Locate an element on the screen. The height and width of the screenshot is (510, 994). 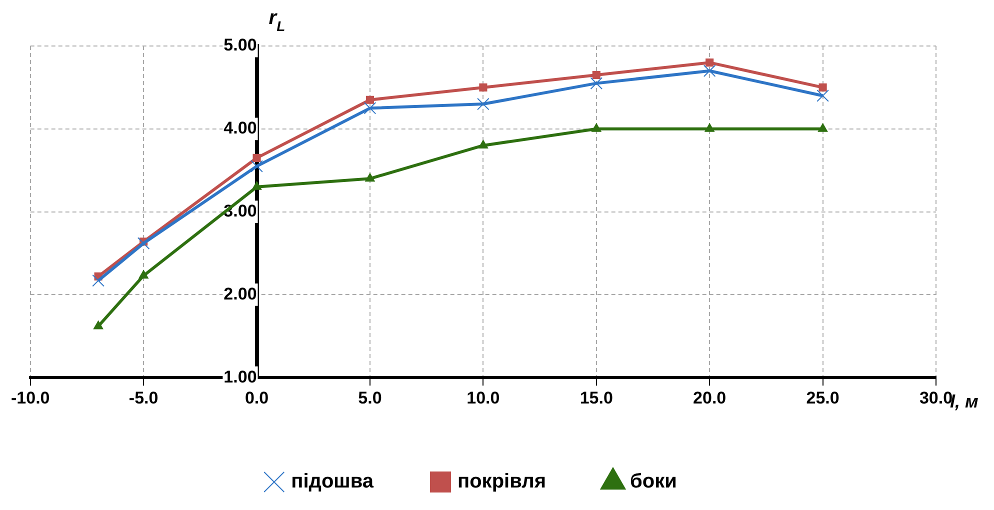
x-tick-label: 0.0 is located at coordinates (256, 398).